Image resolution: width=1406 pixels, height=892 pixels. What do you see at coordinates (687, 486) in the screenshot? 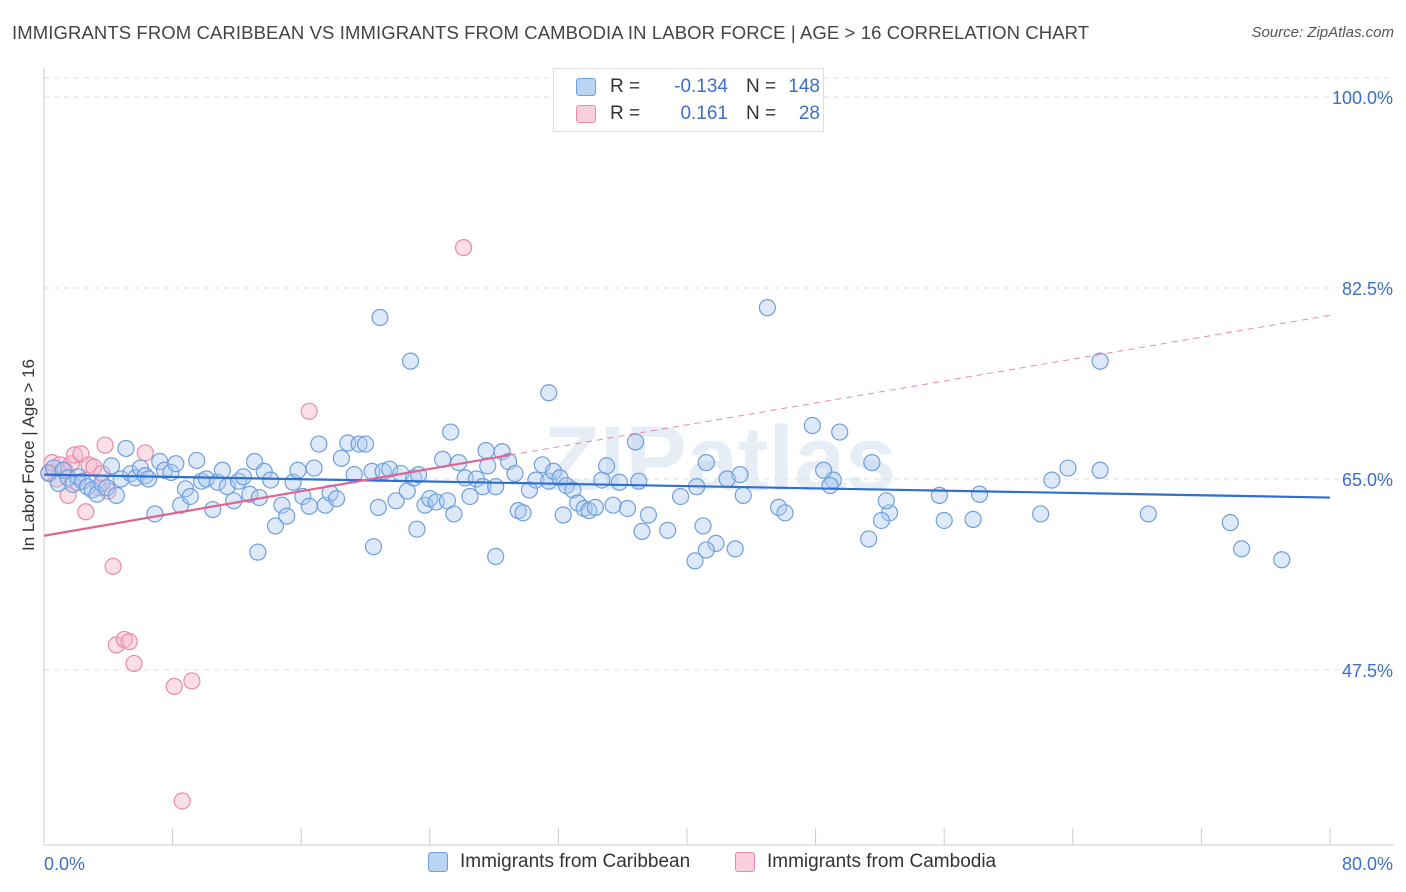
I see `trendline-caribbean` at bounding box center [687, 486].